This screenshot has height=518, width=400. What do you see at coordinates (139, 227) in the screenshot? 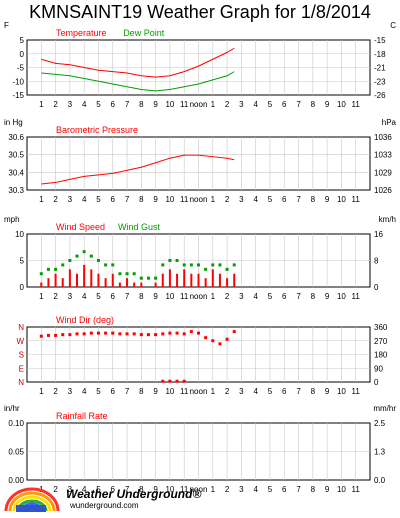
I see `legend-entry: Wind Gust` at bounding box center [139, 227].